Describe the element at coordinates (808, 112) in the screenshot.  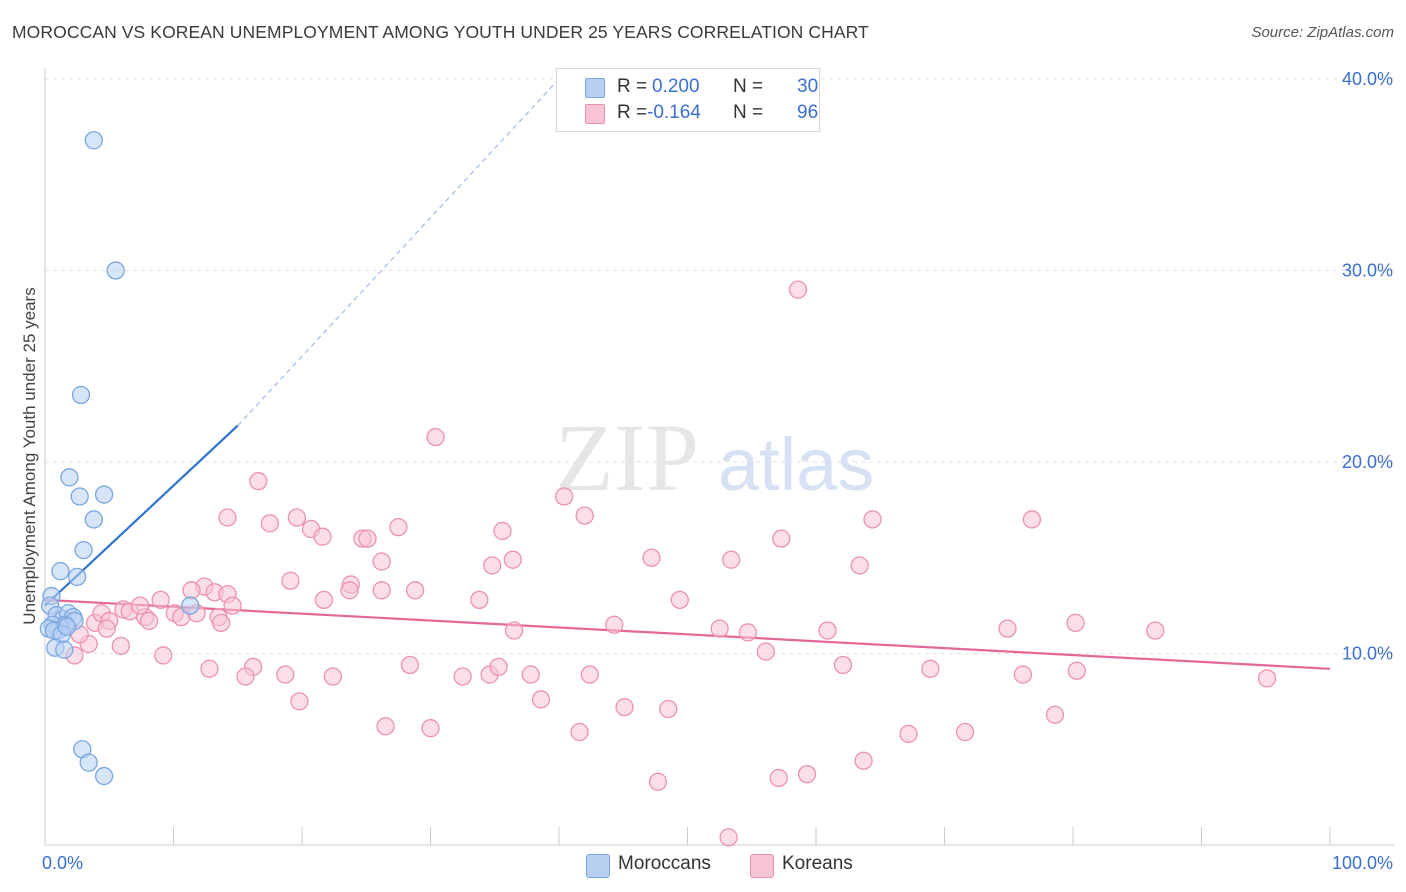
I see `koreans-n-value: 96` at that location.